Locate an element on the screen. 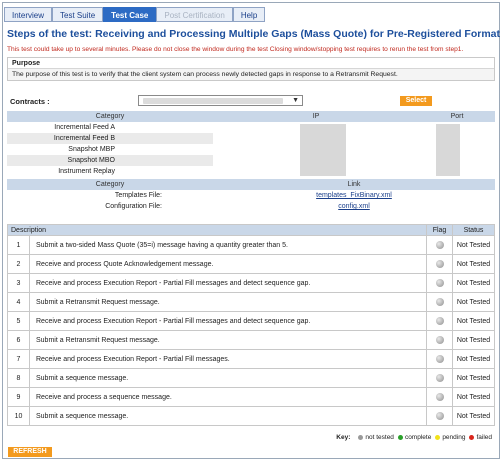 The width and height of the screenshot is (502, 461). key-failed: failed is located at coordinates (484, 437).